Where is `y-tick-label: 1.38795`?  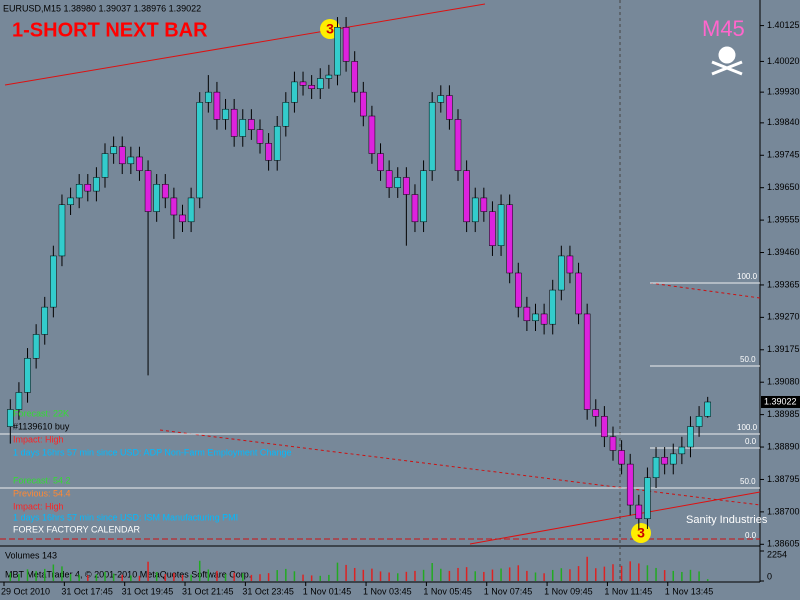
y-tick-label: 1.38795 is located at coordinates (783, 479).